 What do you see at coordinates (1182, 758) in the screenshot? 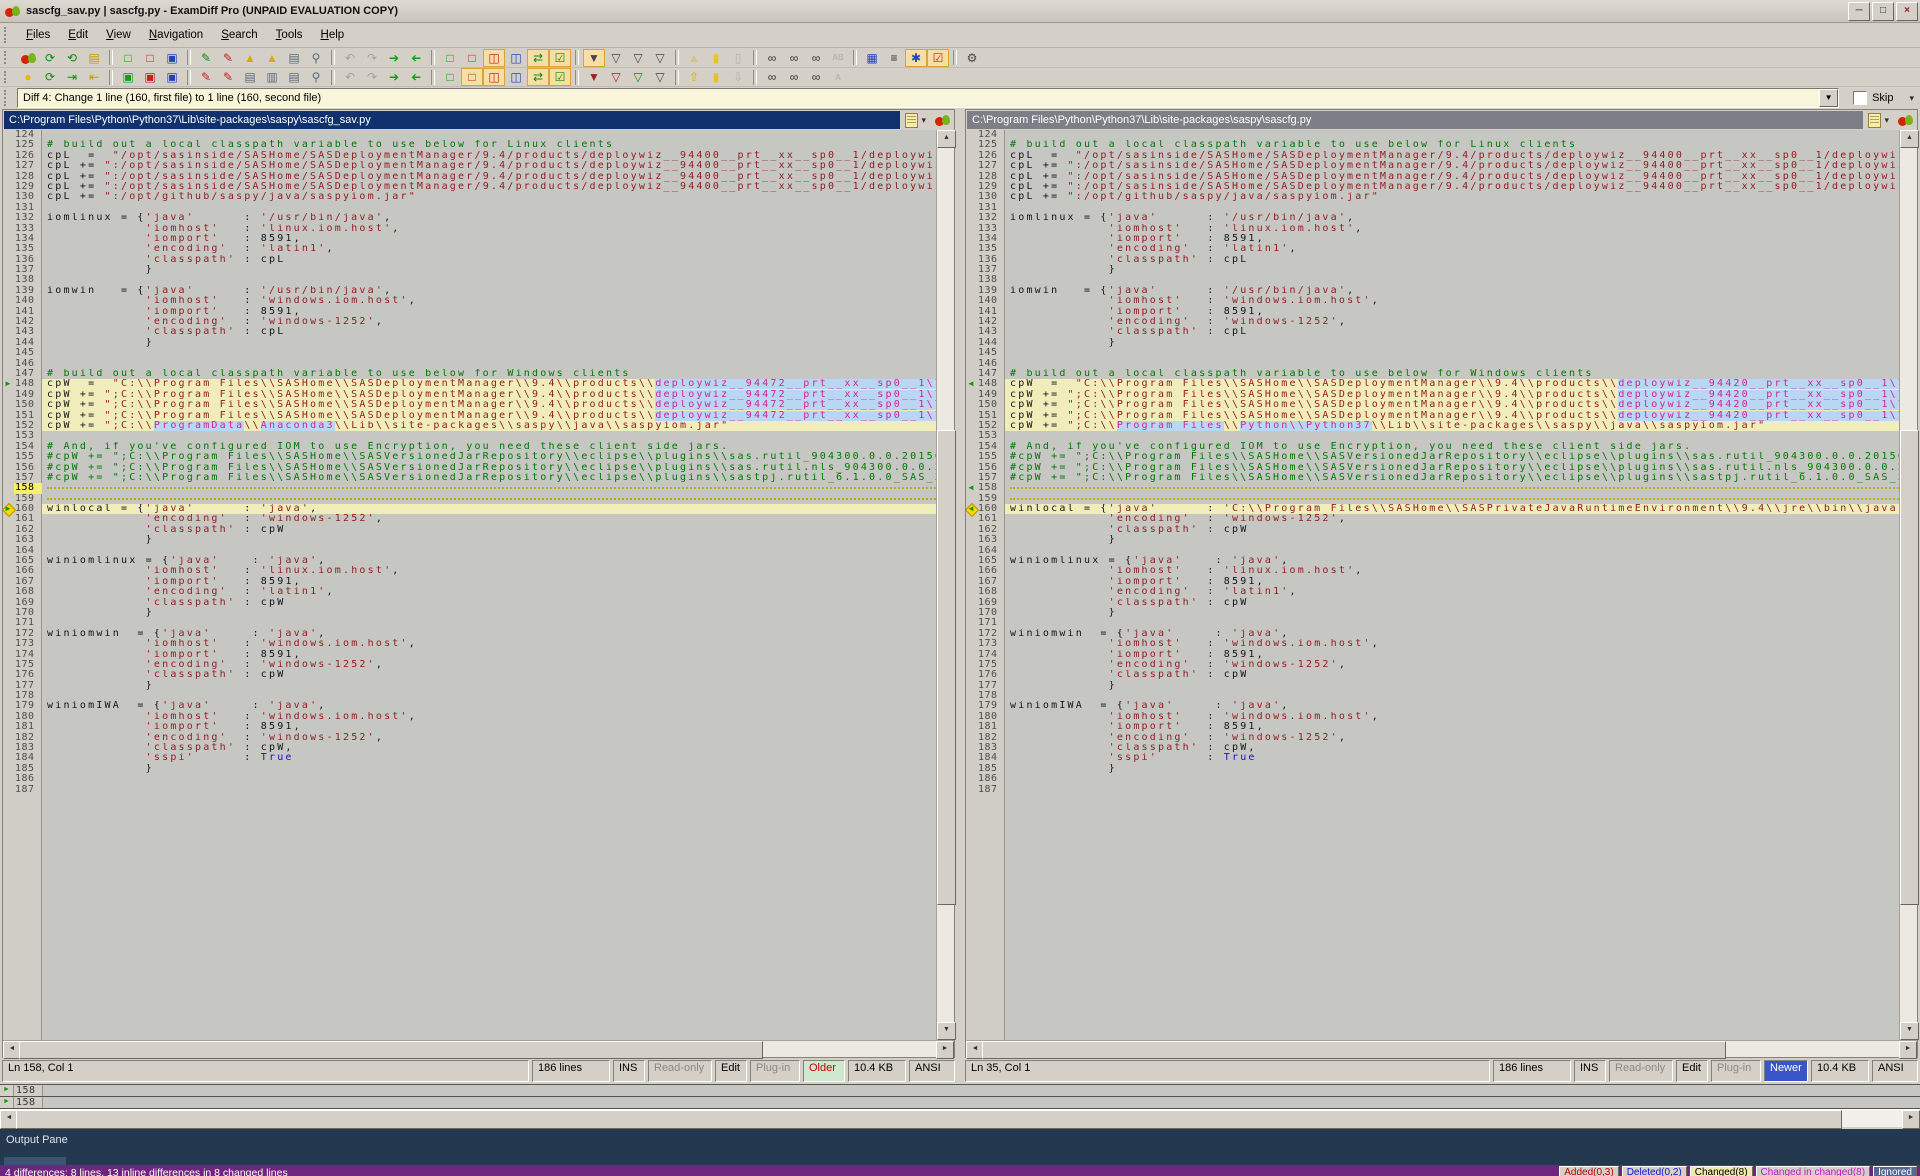
I see `code-text: 'sspi' : True` at bounding box center [1182, 758].